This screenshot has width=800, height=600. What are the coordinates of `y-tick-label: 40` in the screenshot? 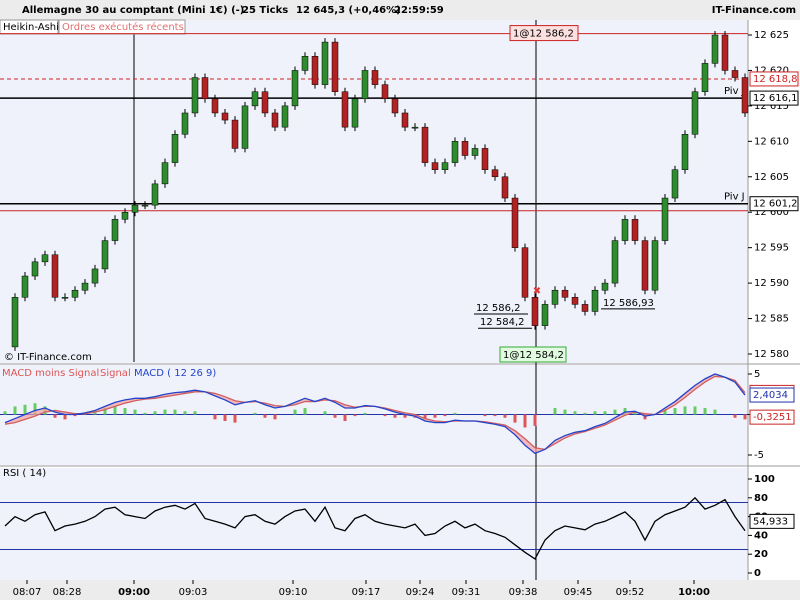 It's located at (761, 535).